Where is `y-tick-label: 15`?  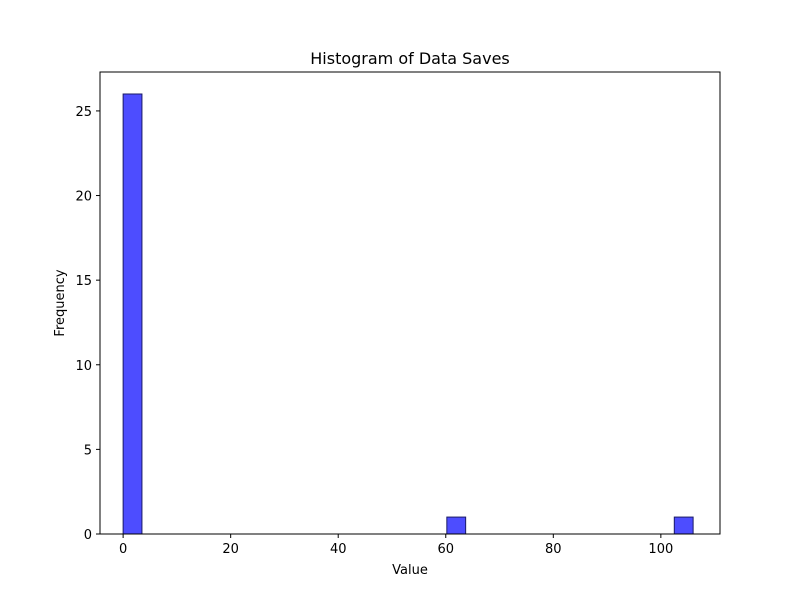 y-tick-label: 15 is located at coordinates (83, 281).